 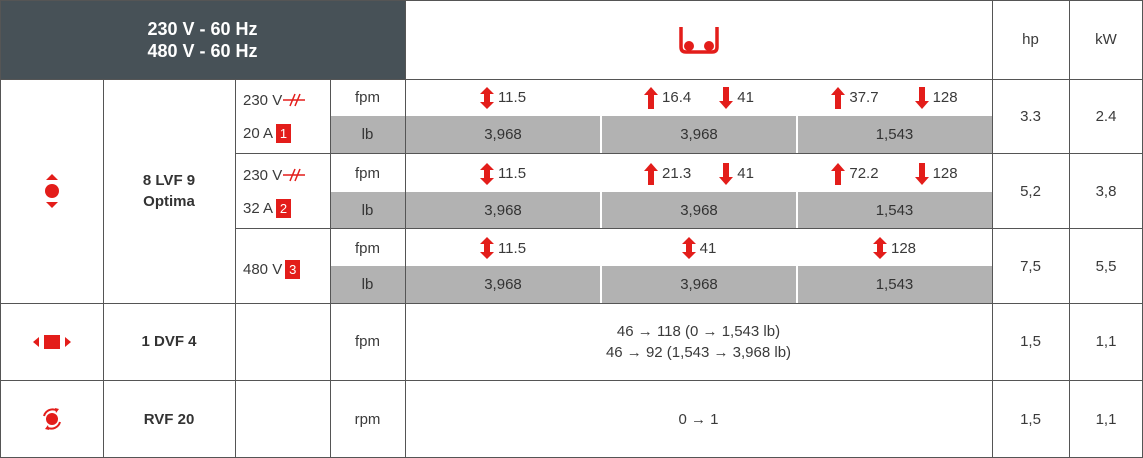 I want to click on rotation-icon-cell, so click(x=51, y=419).